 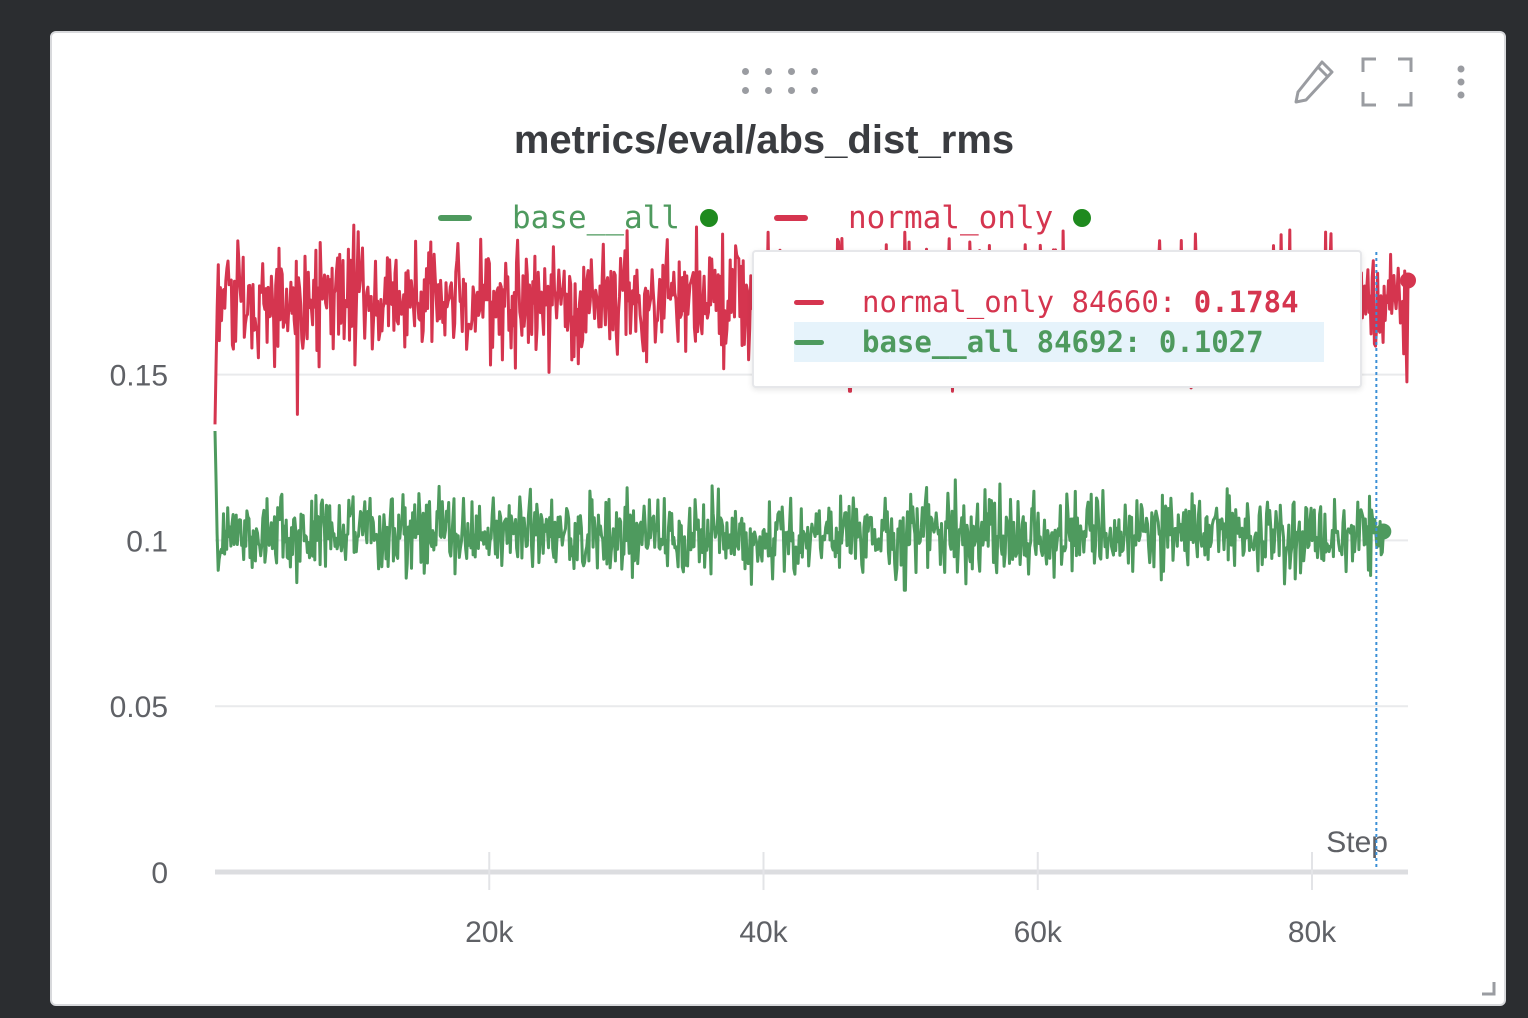 I want to click on legend-item-base-all: base__all, so click(x=578, y=218).